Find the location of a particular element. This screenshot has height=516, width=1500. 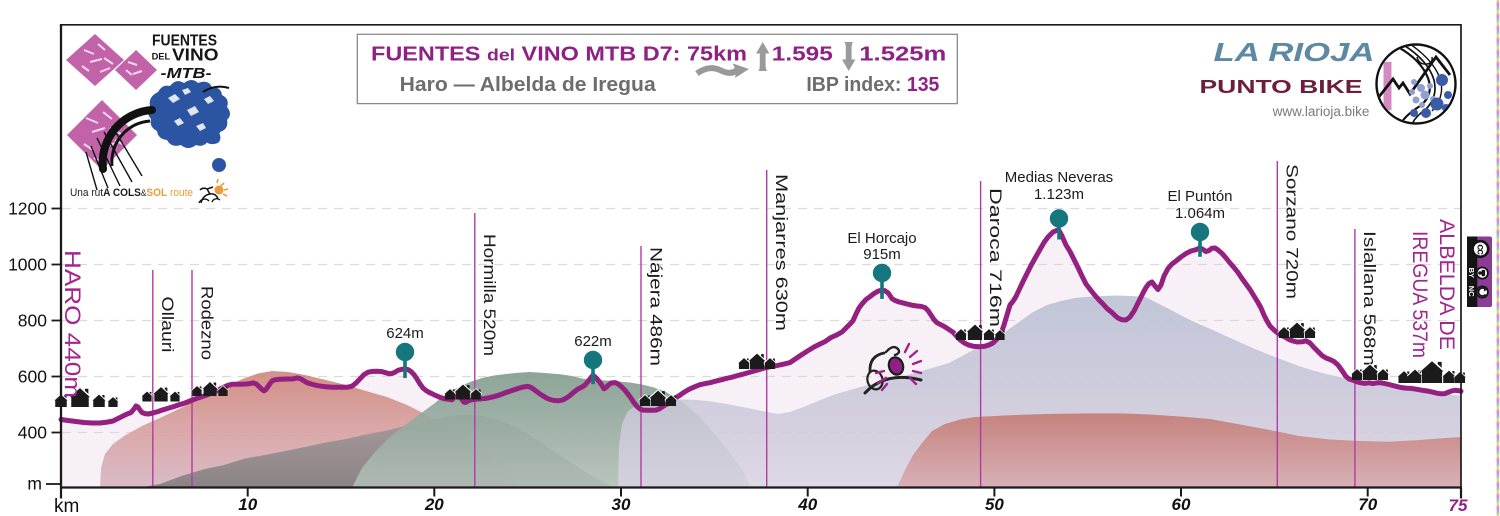

svg-text: Haro — Albelda de Iregua is located at coordinates (528, 85).